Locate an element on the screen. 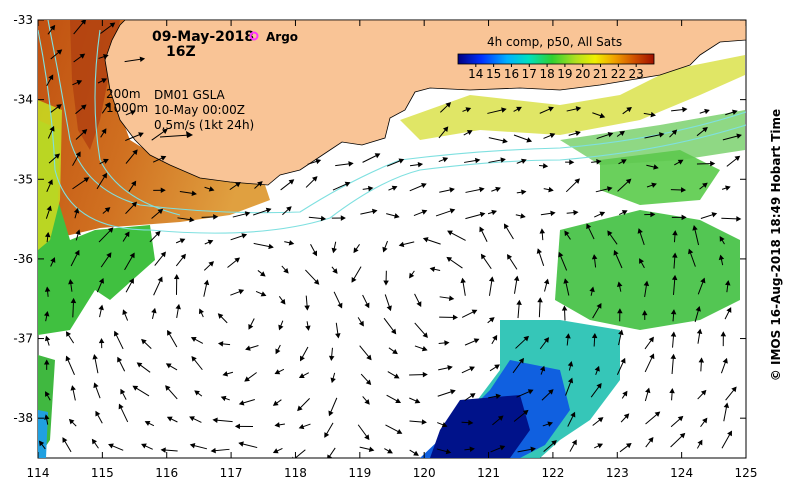 Image resolution: width=790 pixels, height=492 pixels. x-tick-label: 114 is located at coordinates (38, 473).